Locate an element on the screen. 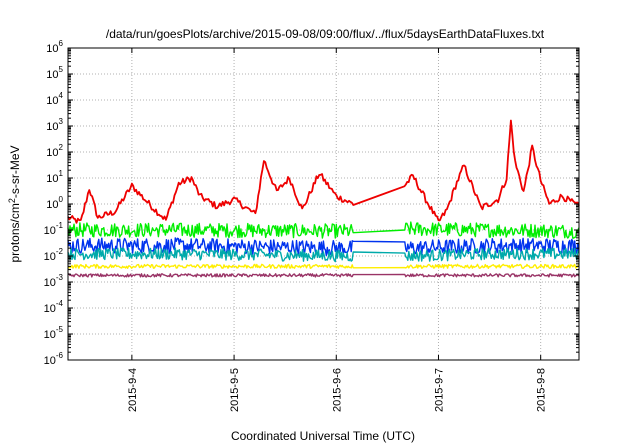 The width and height of the screenshot is (640, 448). y-tick-exponent: -1 is located at coordinates (60, 225).